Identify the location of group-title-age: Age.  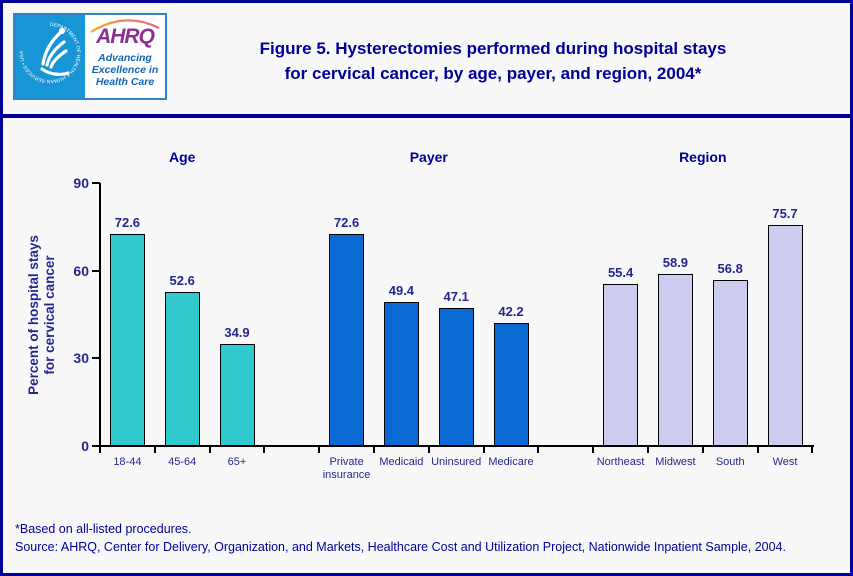
(182, 157).